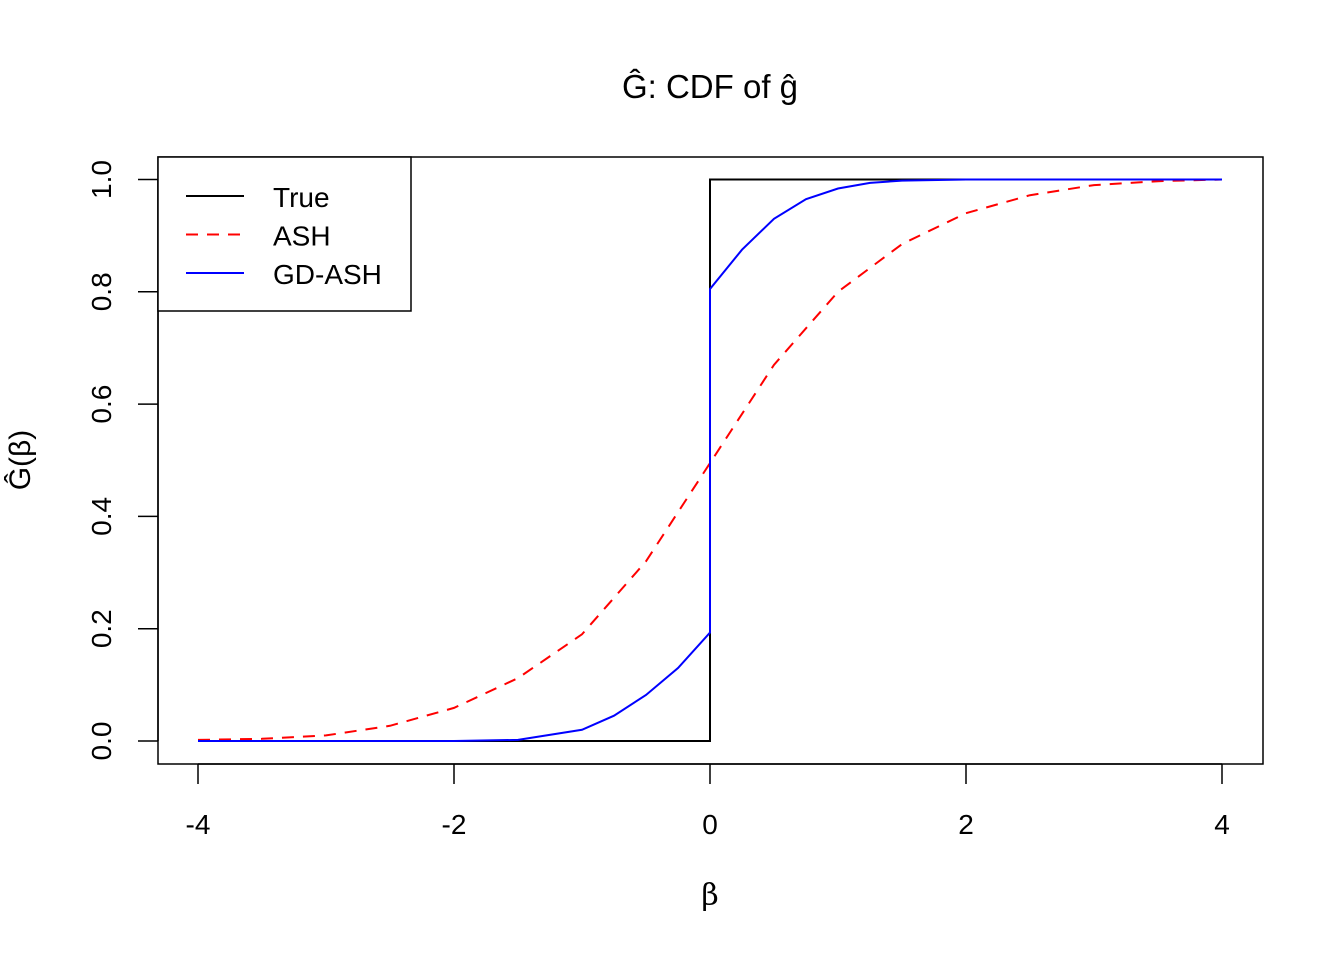 This screenshot has width=1344, height=960. Describe the element at coordinates (454, 824) in the screenshot. I see `x-tick-label: -2` at that location.